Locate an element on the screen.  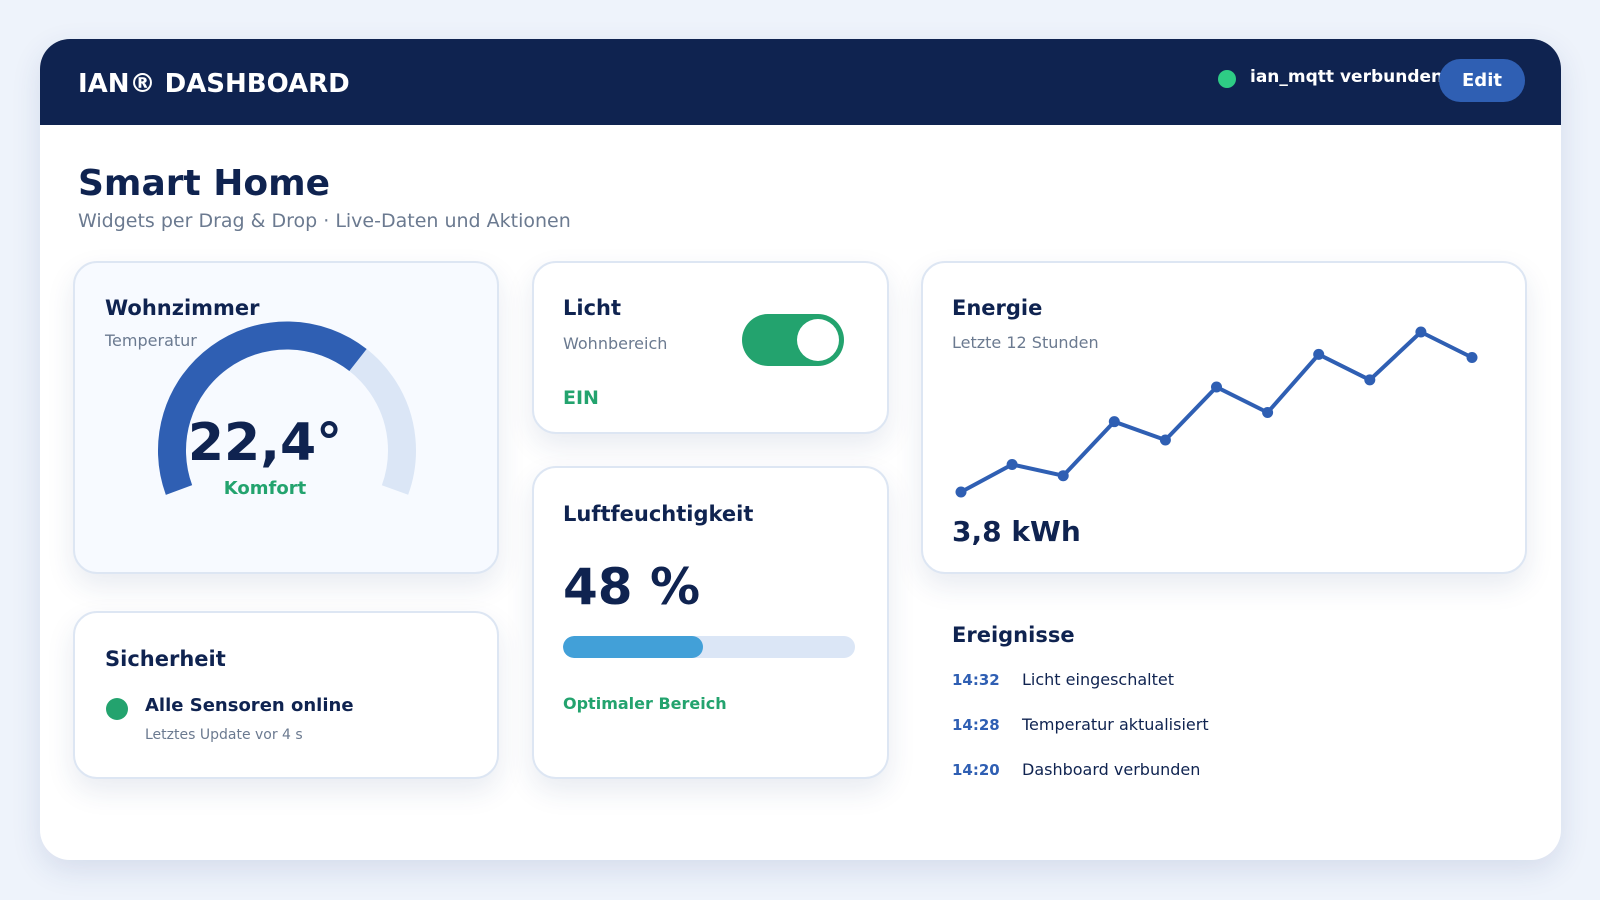
header: IAN® DASHBOARD ian_mqtt verbunden Edit is located at coordinates (800, 82).